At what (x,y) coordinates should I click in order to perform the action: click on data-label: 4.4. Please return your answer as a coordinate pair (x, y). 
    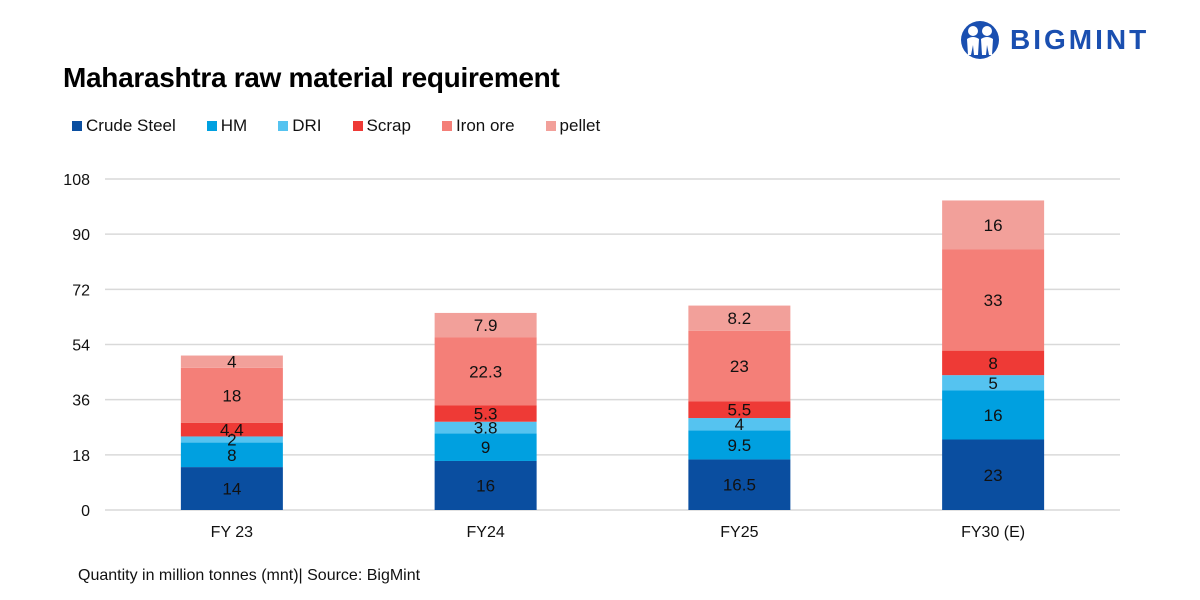
    Looking at the image, I should click on (232, 430).